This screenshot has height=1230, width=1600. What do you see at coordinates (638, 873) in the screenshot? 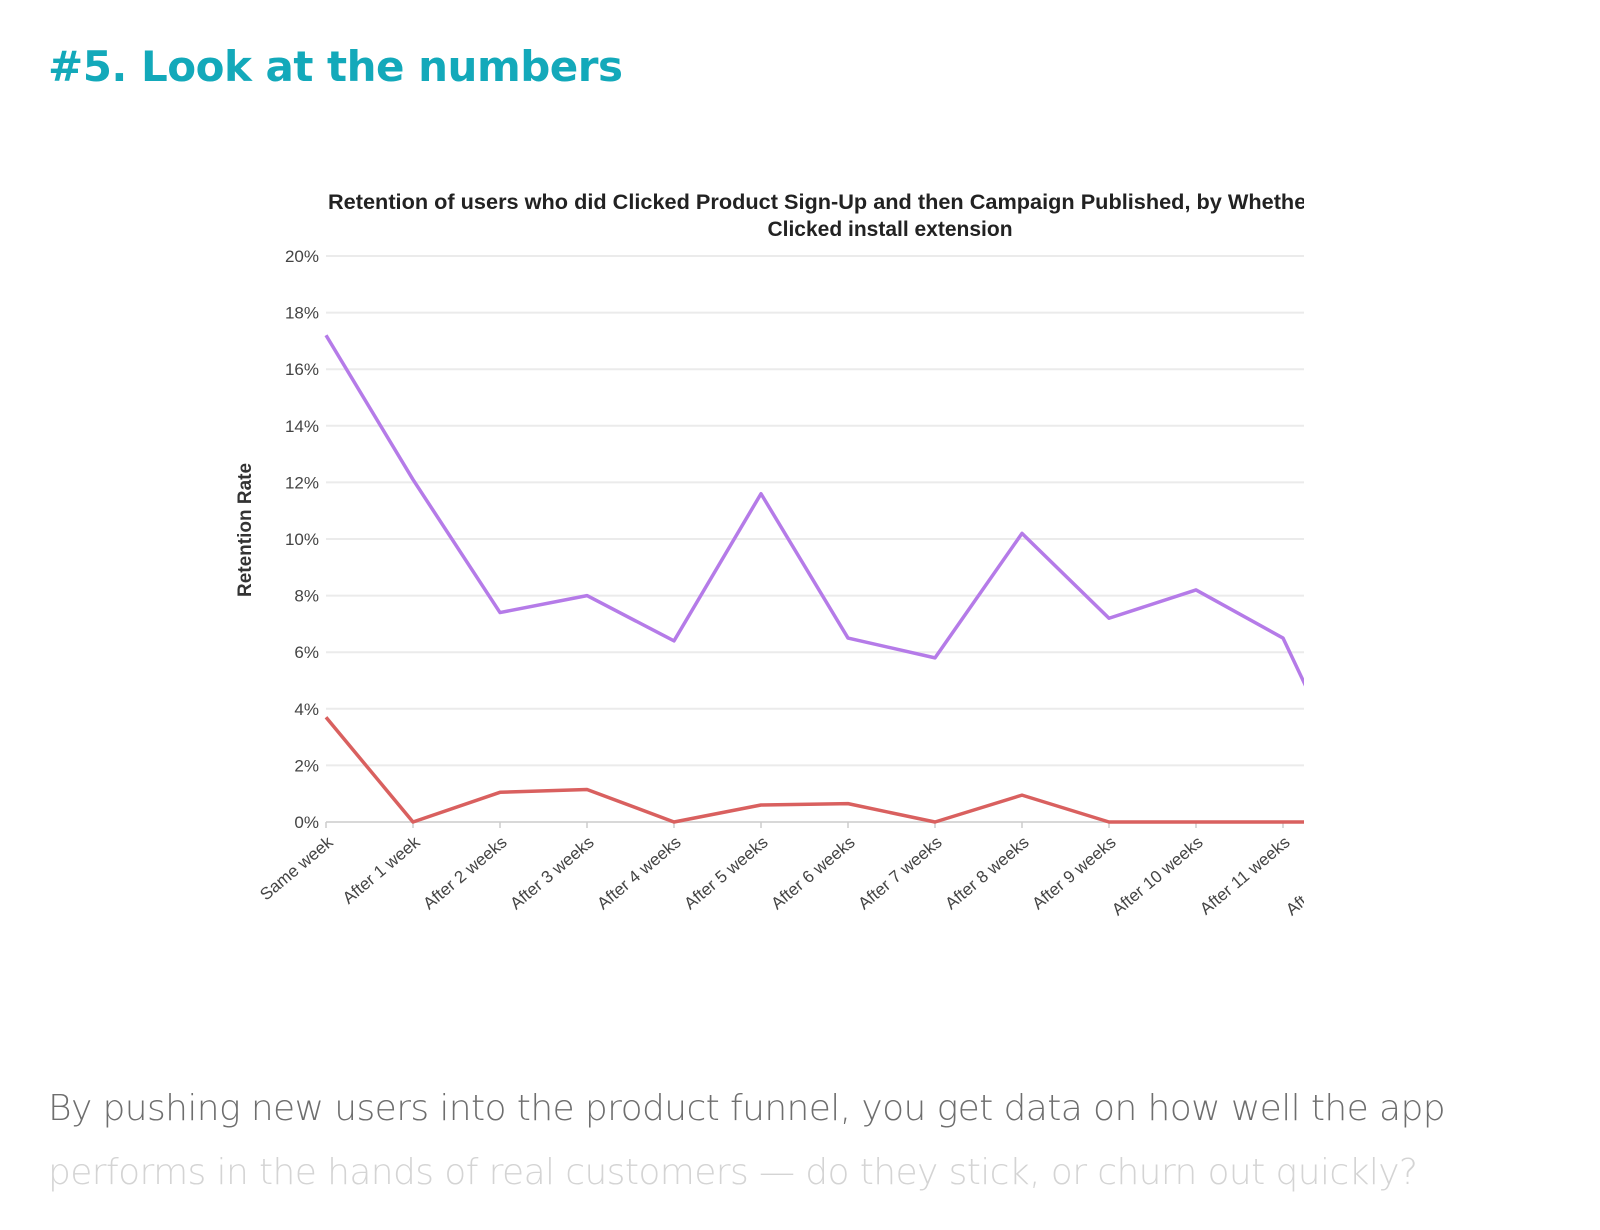
I see `x-tick-label: After 4 weeks` at bounding box center [638, 873].